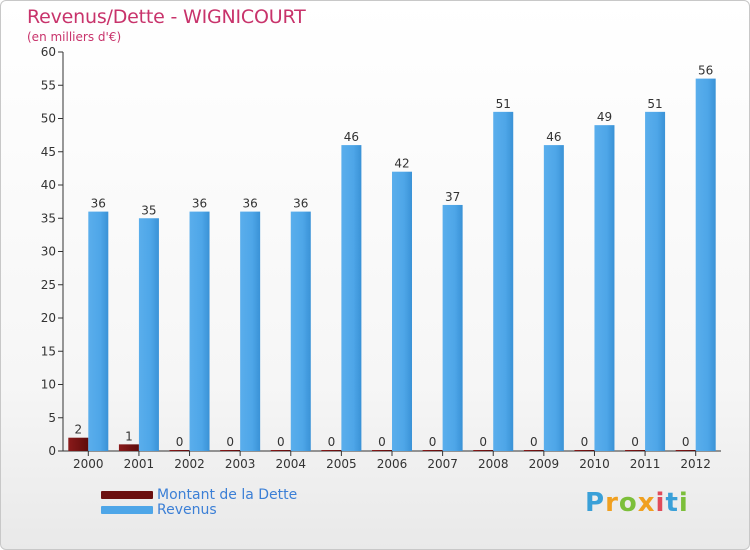 The width and height of the screenshot is (750, 550). What do you see at coordinates (48, 252) in the screenshot?
I see `y-tick-label: 30` at bounding box center [48, 252].